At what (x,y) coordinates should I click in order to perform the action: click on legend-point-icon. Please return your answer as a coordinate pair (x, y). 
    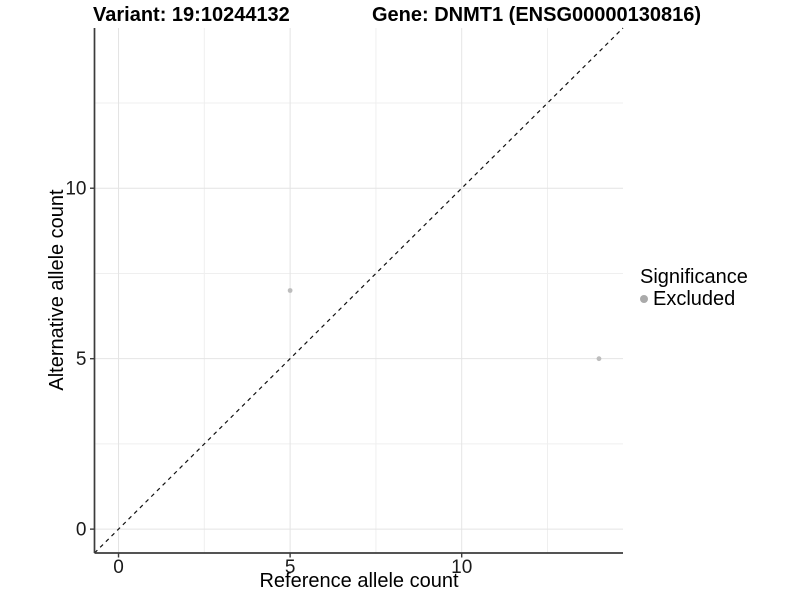
    Looking at the image, I should click on (644, 299).